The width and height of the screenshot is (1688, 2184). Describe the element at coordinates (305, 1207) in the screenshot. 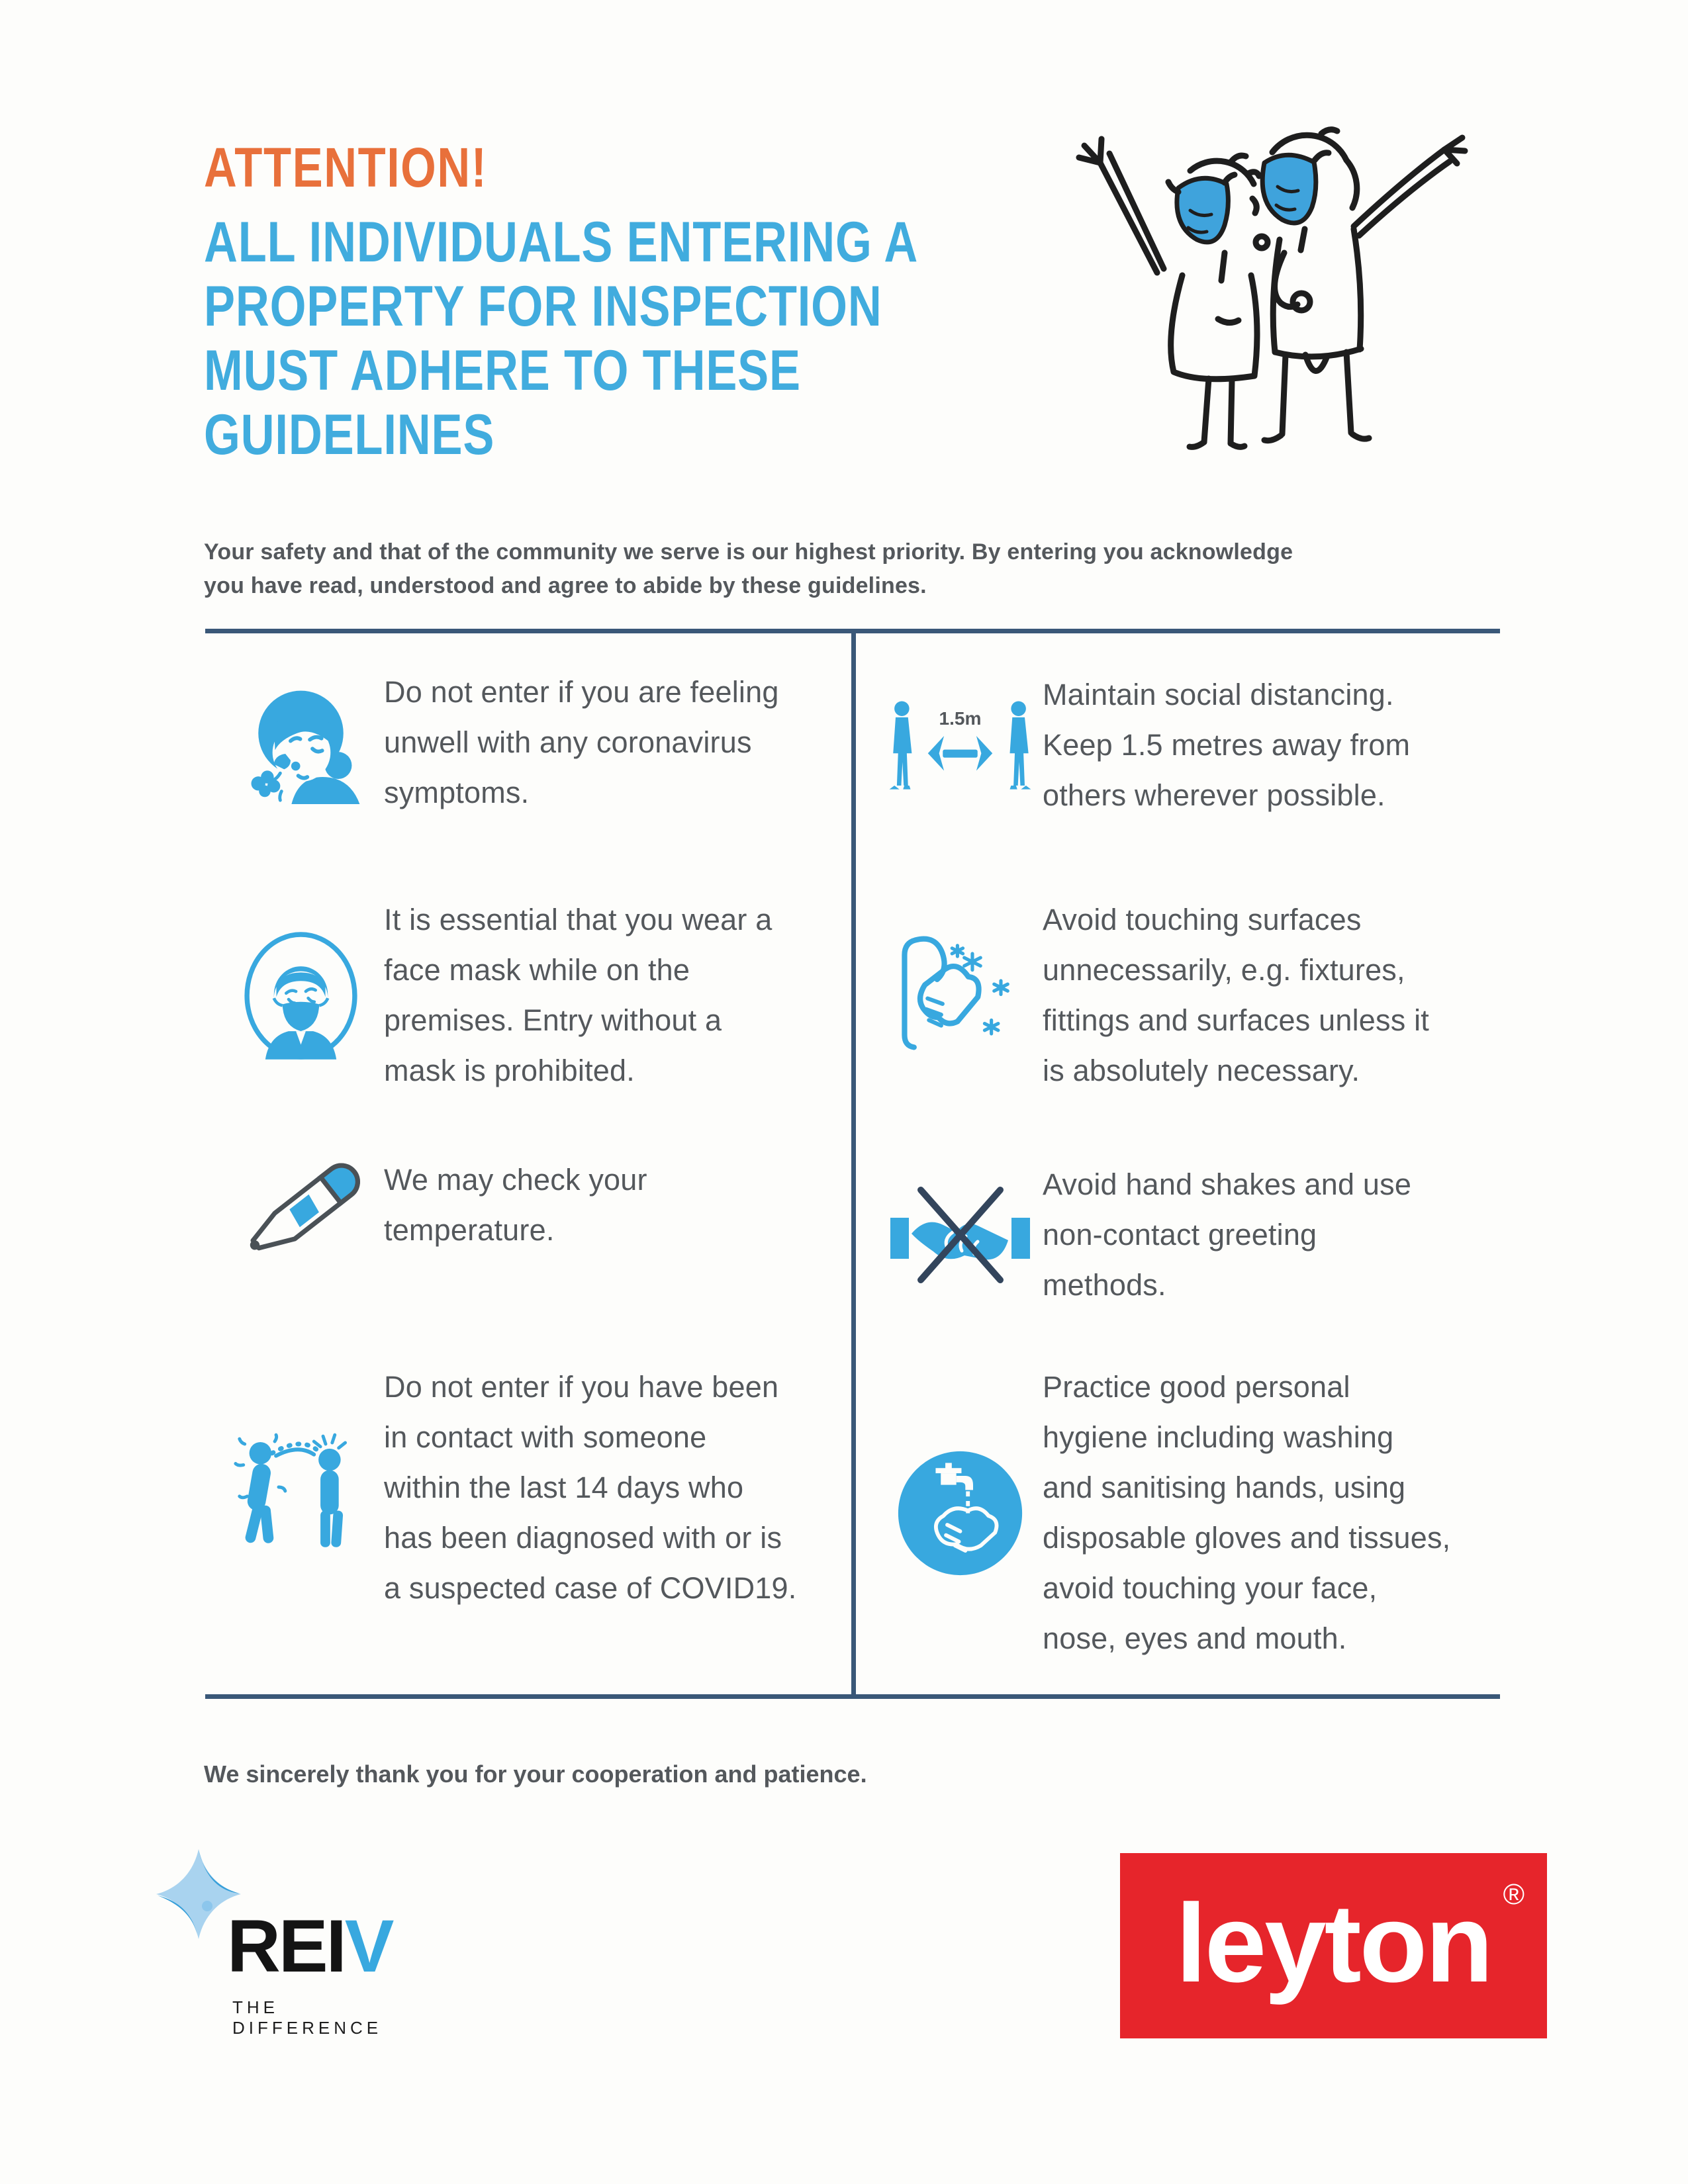

I see `thermometer-icon` at that location.